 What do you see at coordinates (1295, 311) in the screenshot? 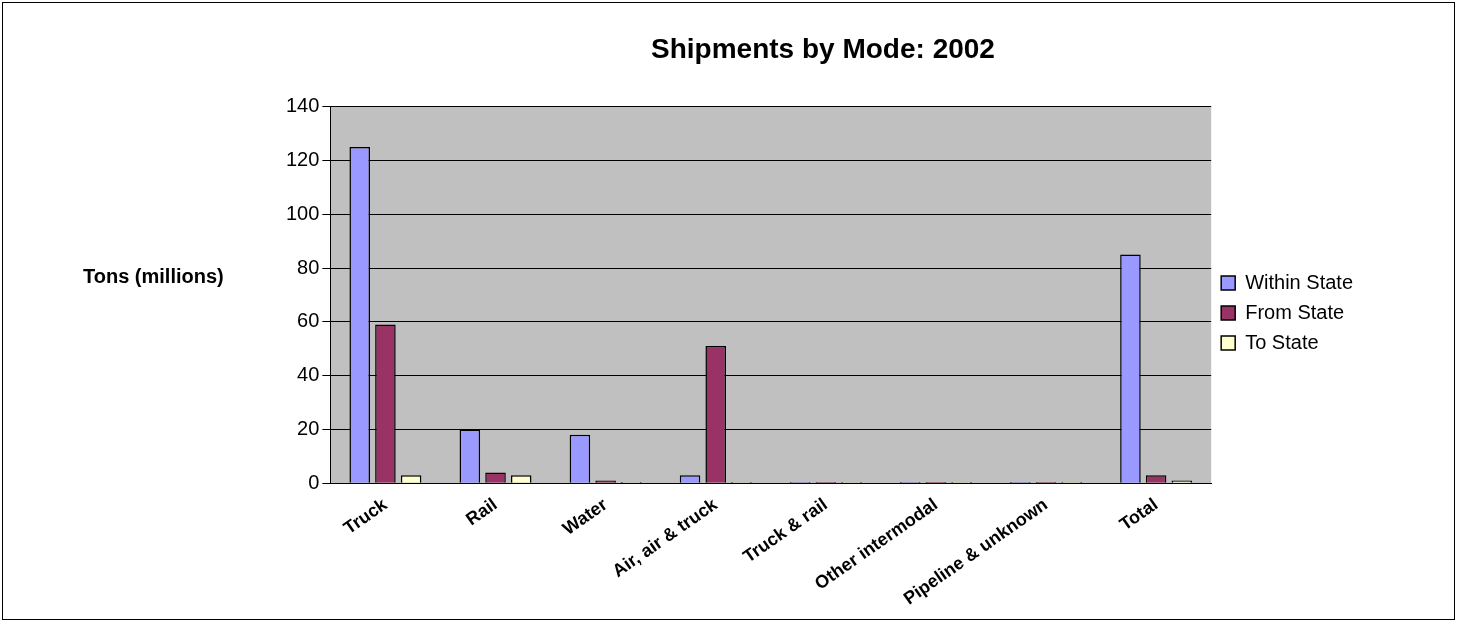
I see `legend-label: From State` at bounding box center [1295, 311].